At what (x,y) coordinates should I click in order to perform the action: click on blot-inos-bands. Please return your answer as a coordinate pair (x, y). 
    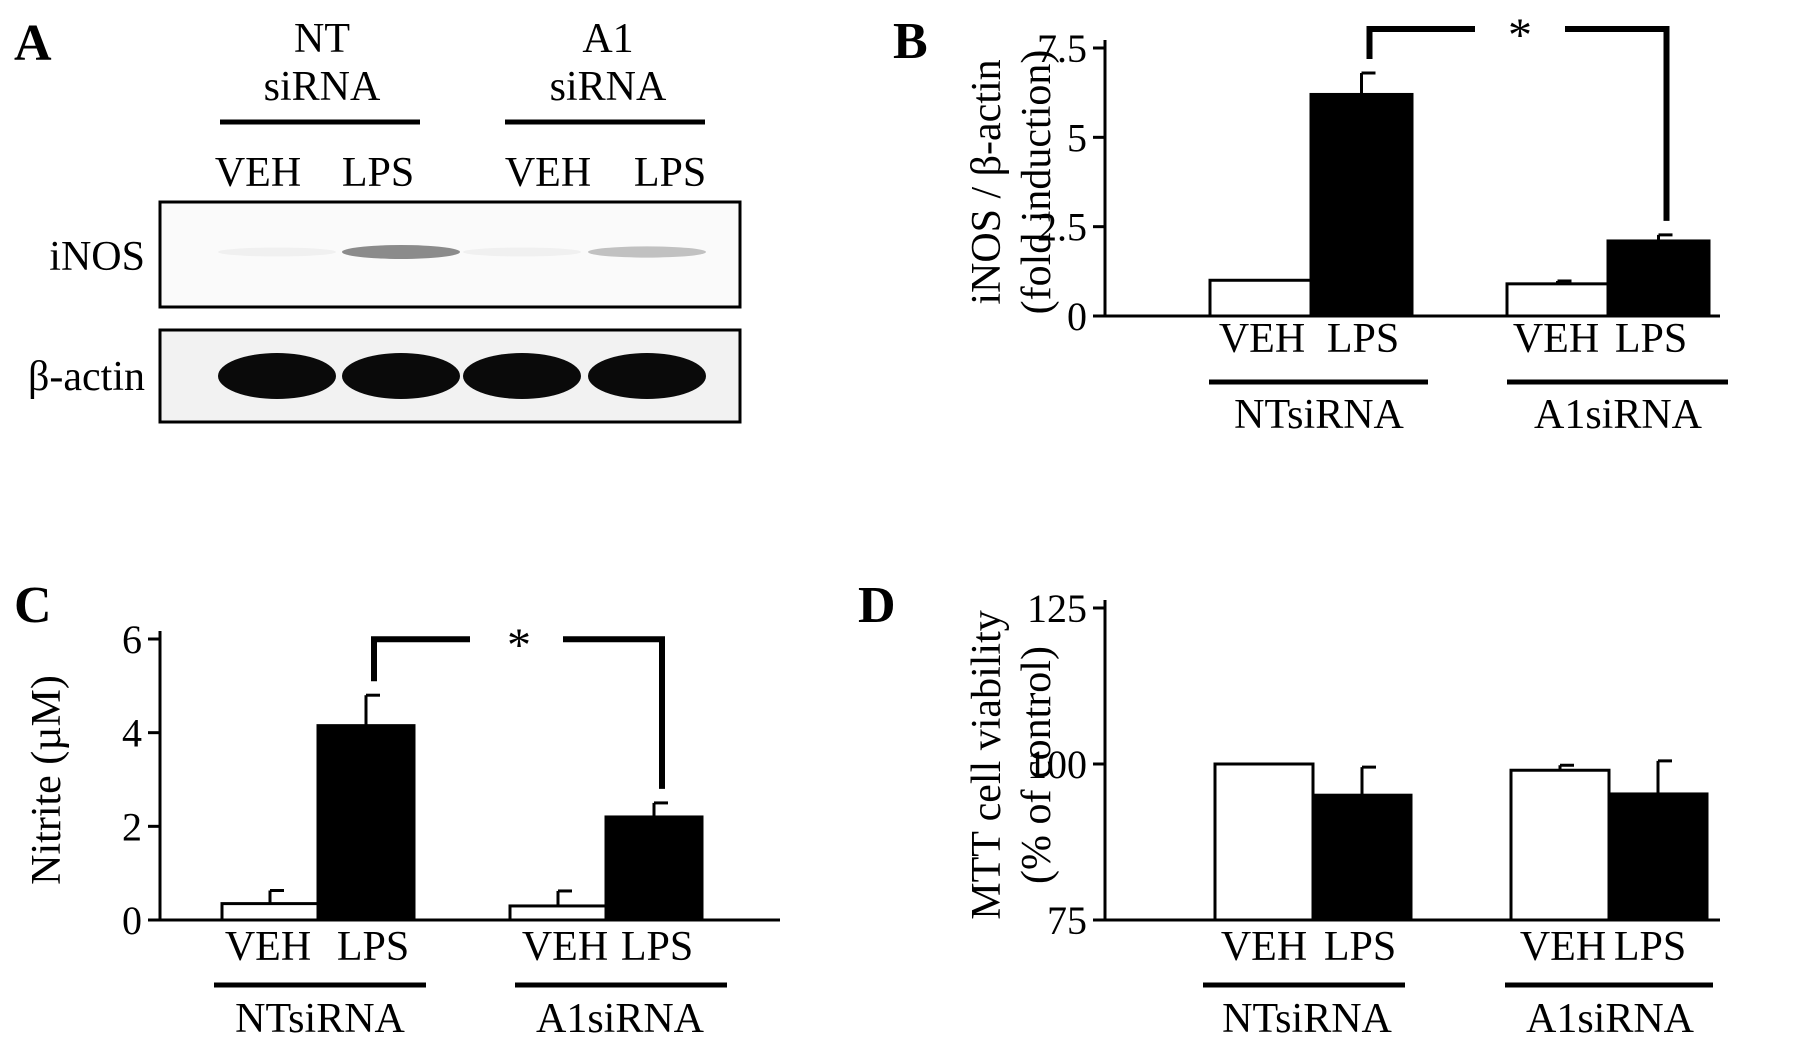
    Looking at the image, I should click on (462, 252).